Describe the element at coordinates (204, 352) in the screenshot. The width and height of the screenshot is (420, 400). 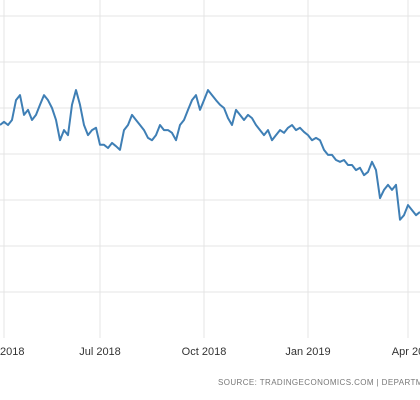
I see `x-tick-label: Oct 2018` at that location.